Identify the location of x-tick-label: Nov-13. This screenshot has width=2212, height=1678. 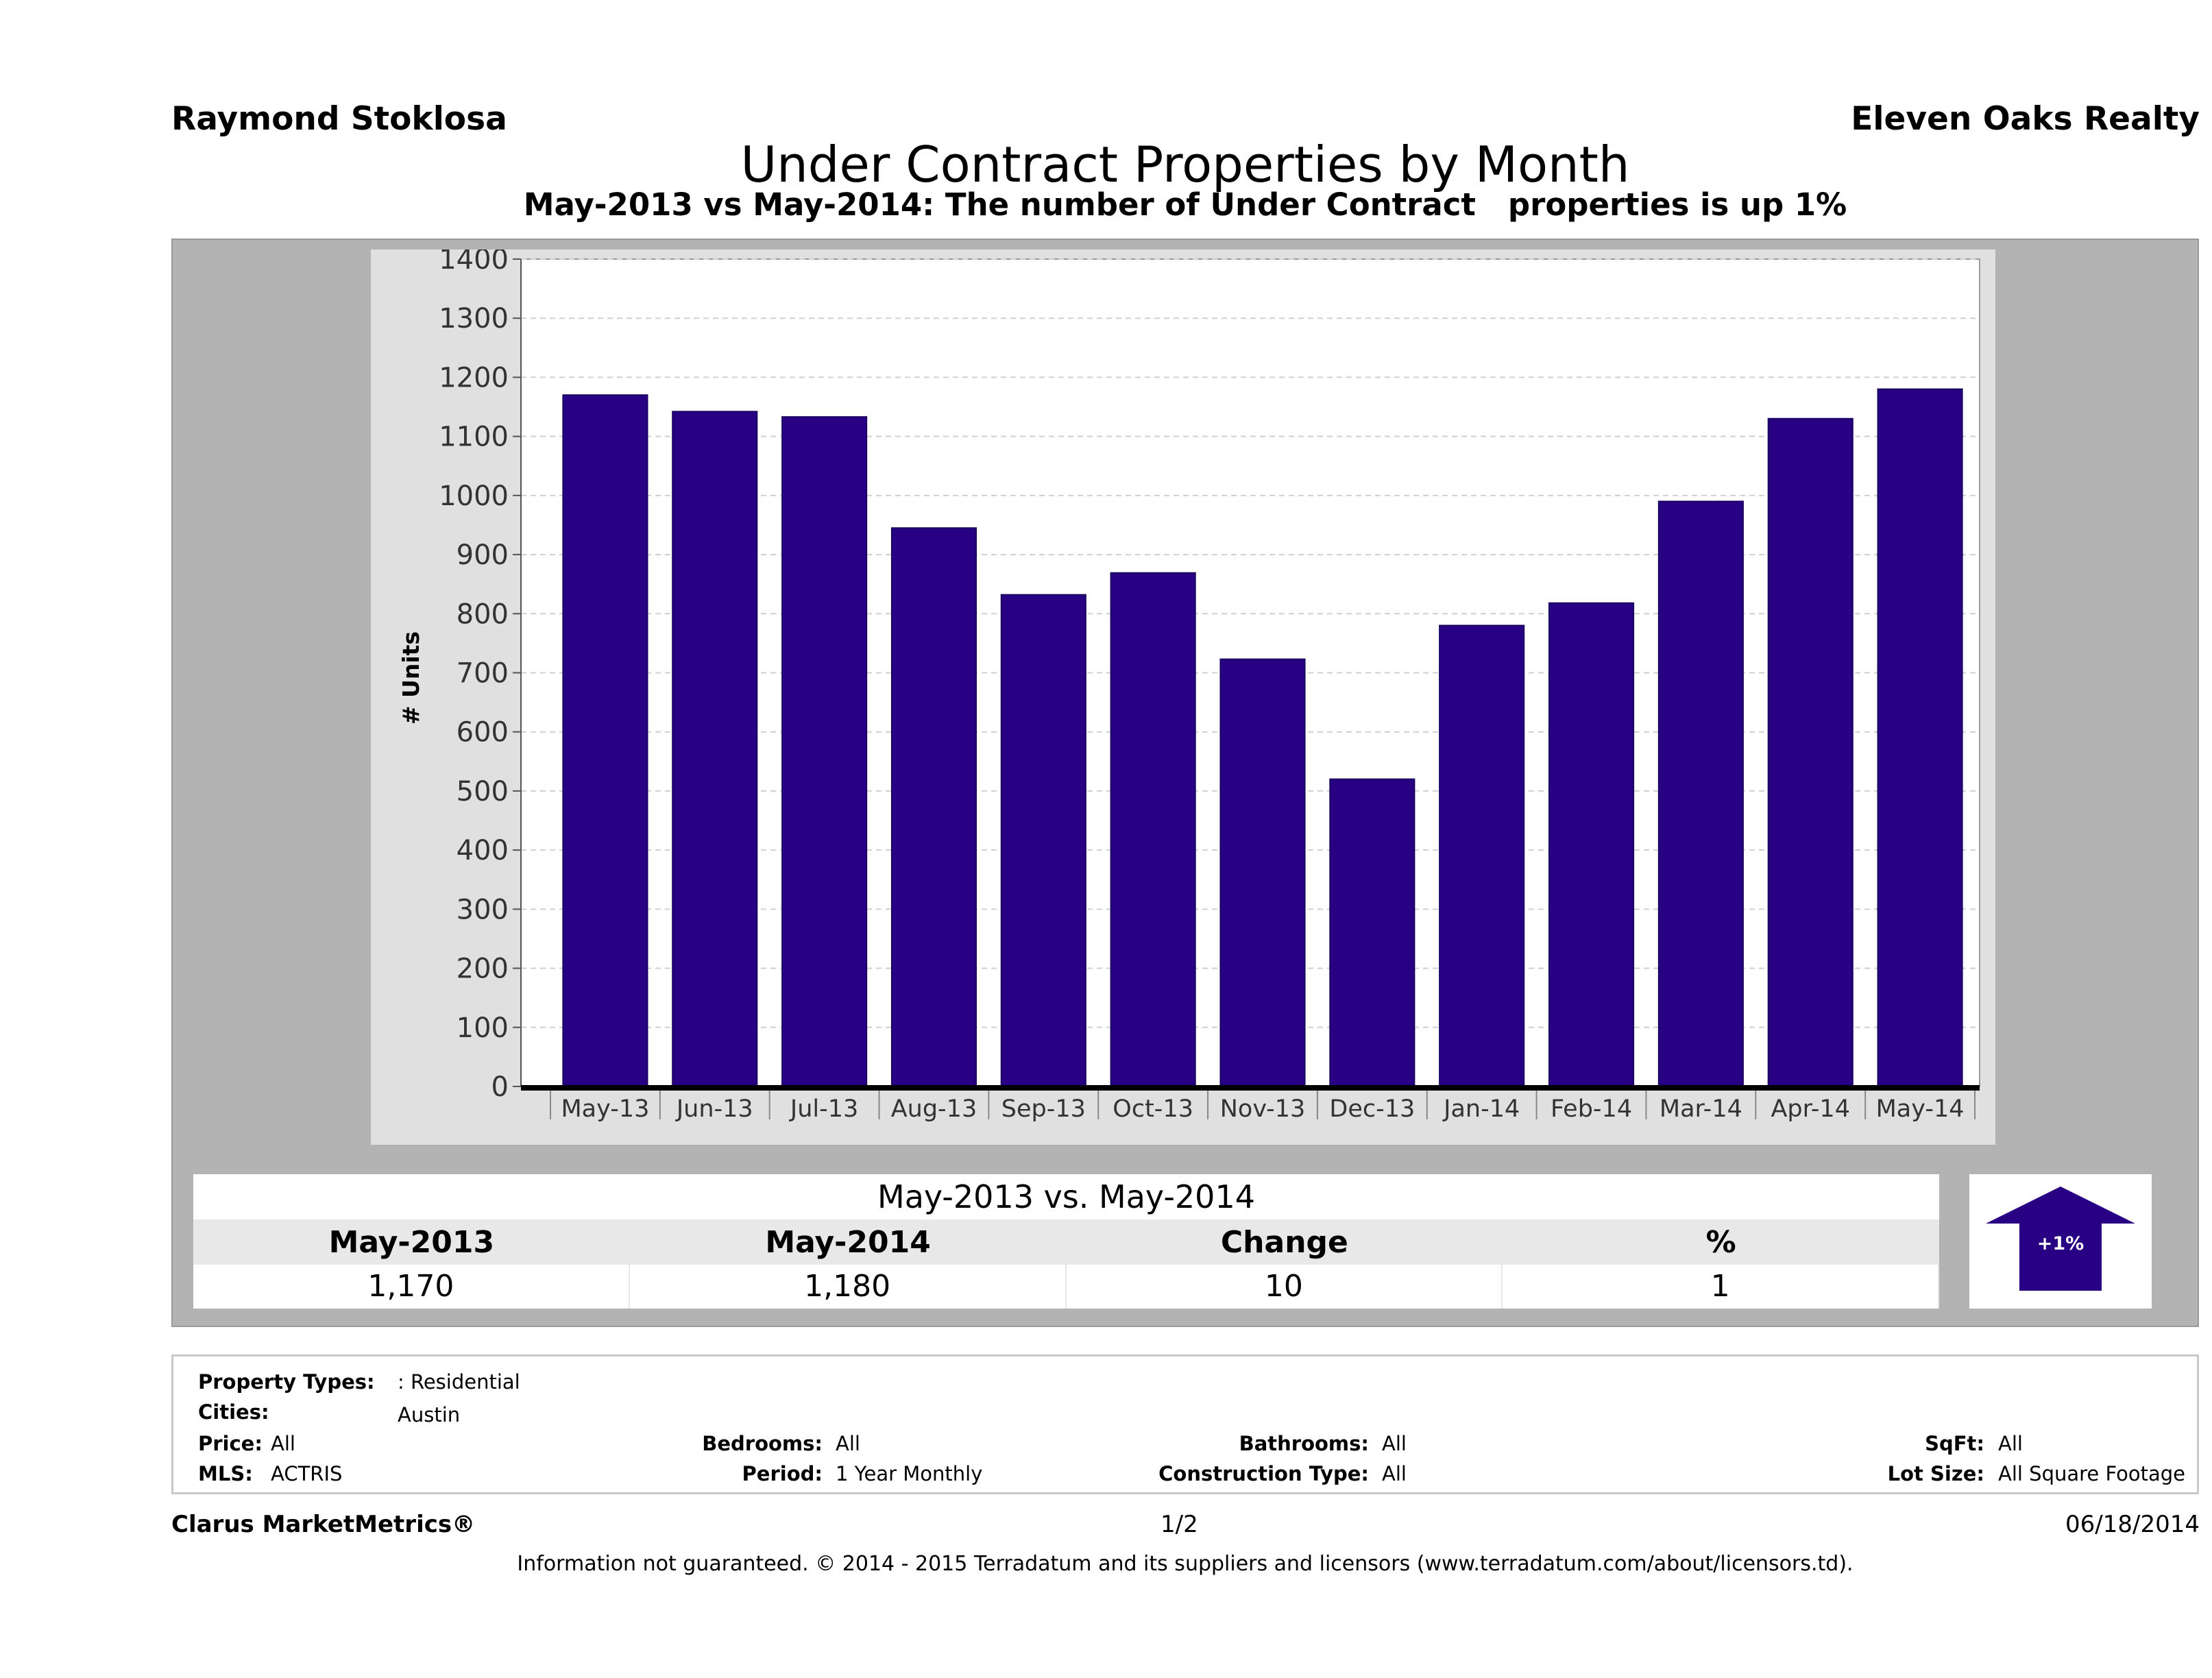
(1263, 1109).